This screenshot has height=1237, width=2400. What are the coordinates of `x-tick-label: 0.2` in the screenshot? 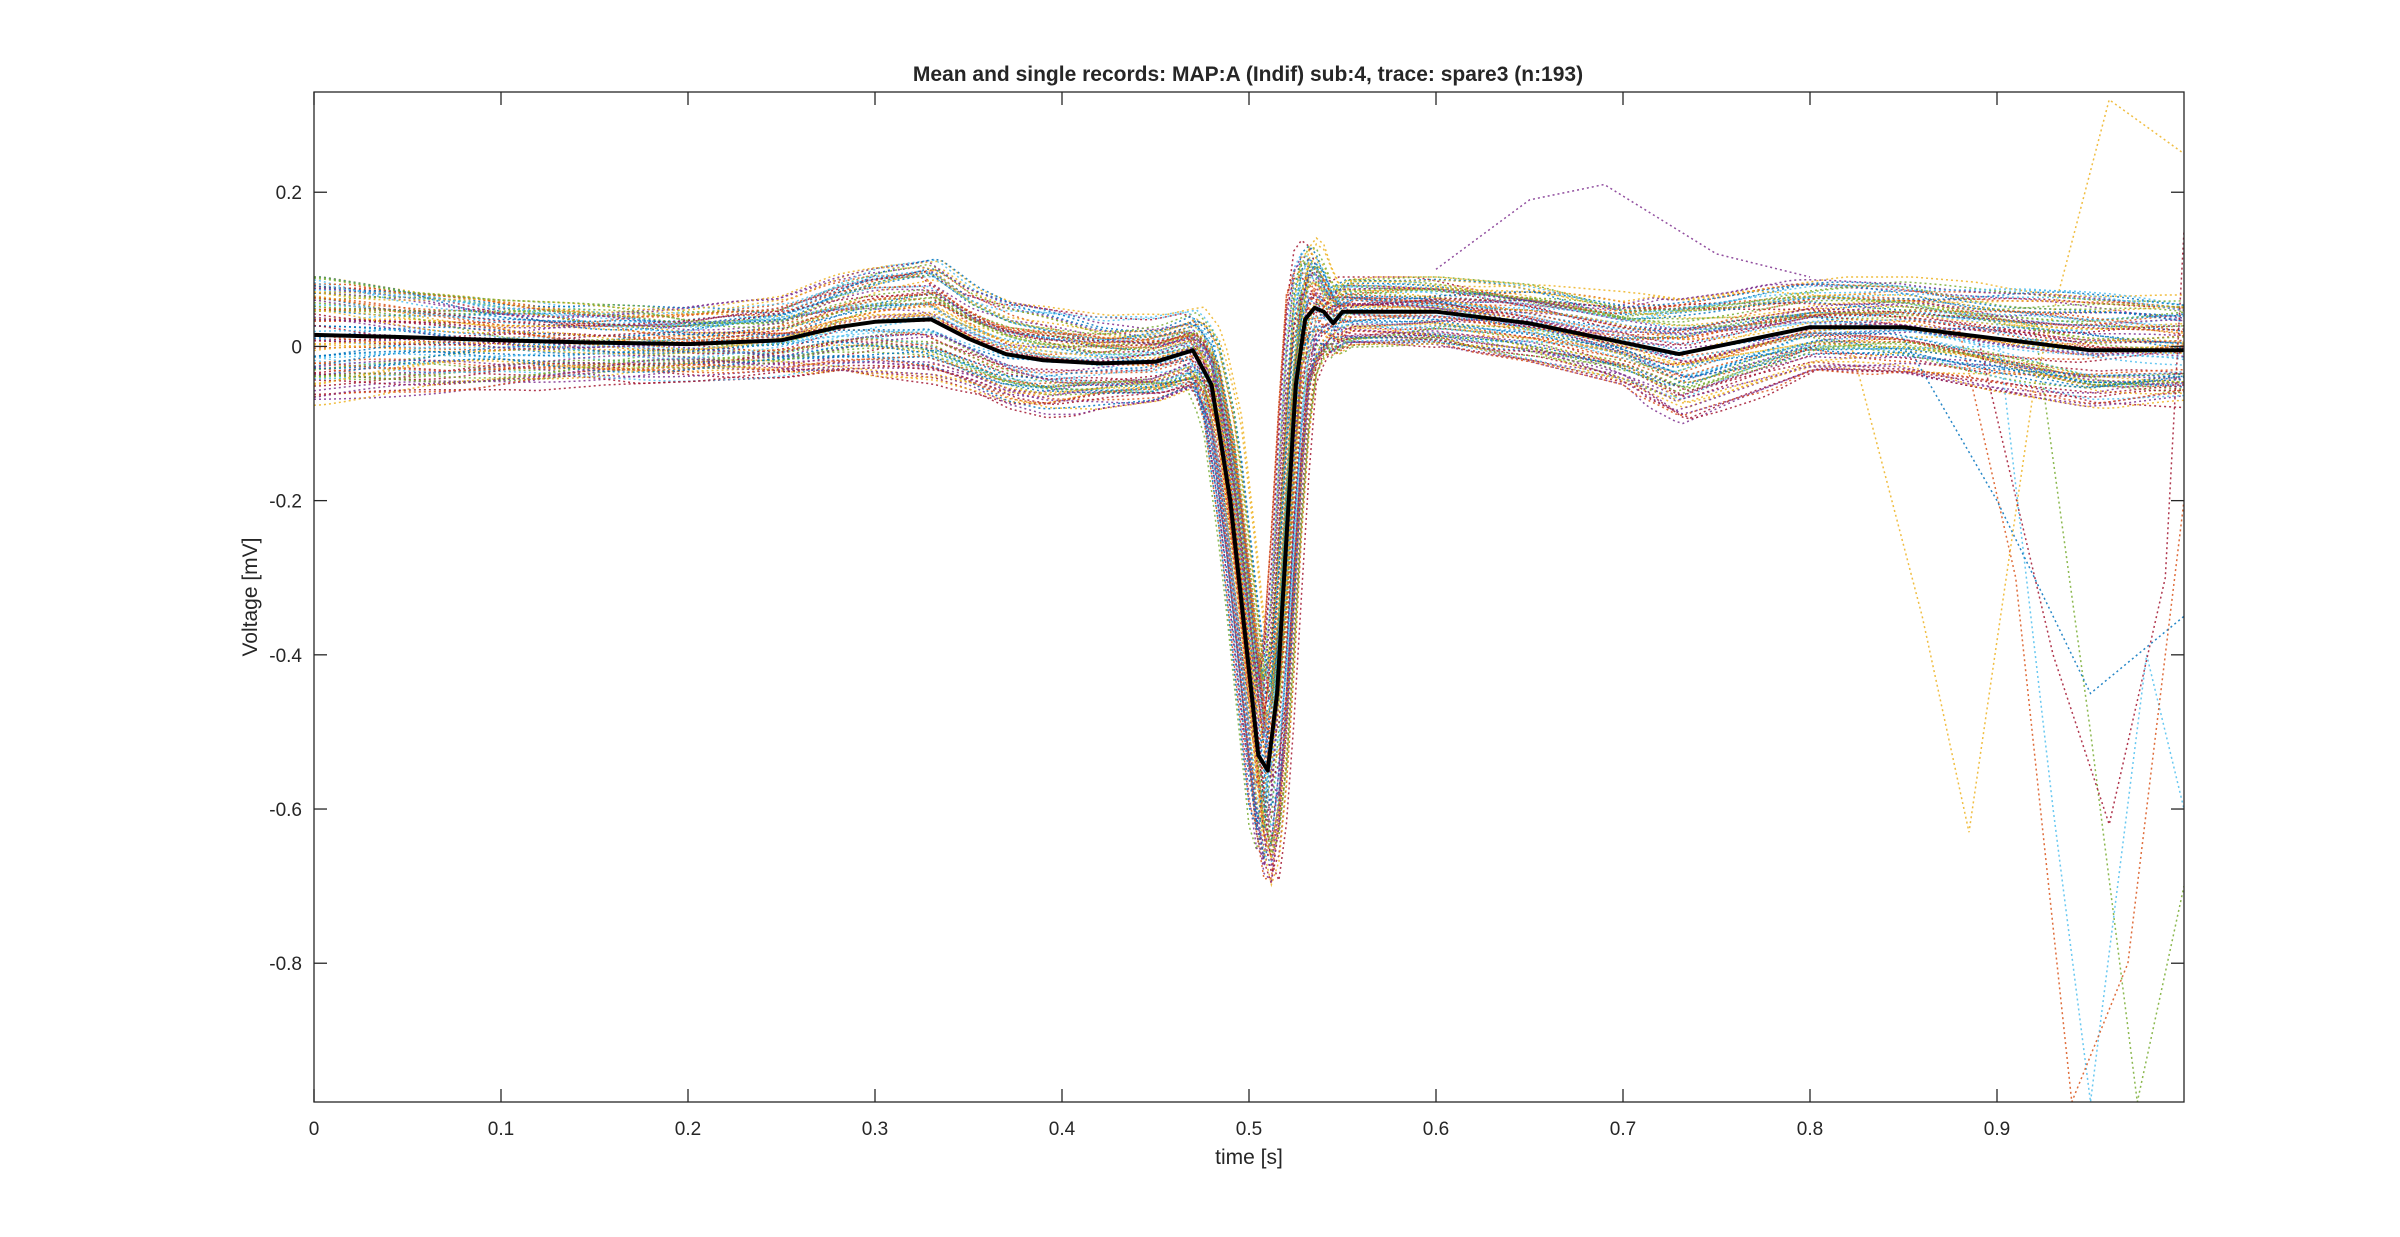 It's located at (688, 1129).